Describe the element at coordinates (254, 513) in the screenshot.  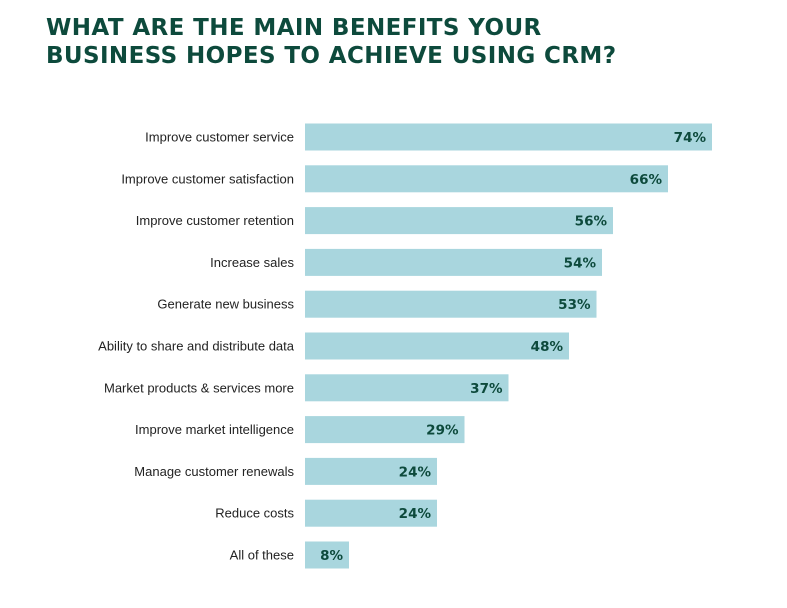
I see `category-label: Reduce costs` at that location.